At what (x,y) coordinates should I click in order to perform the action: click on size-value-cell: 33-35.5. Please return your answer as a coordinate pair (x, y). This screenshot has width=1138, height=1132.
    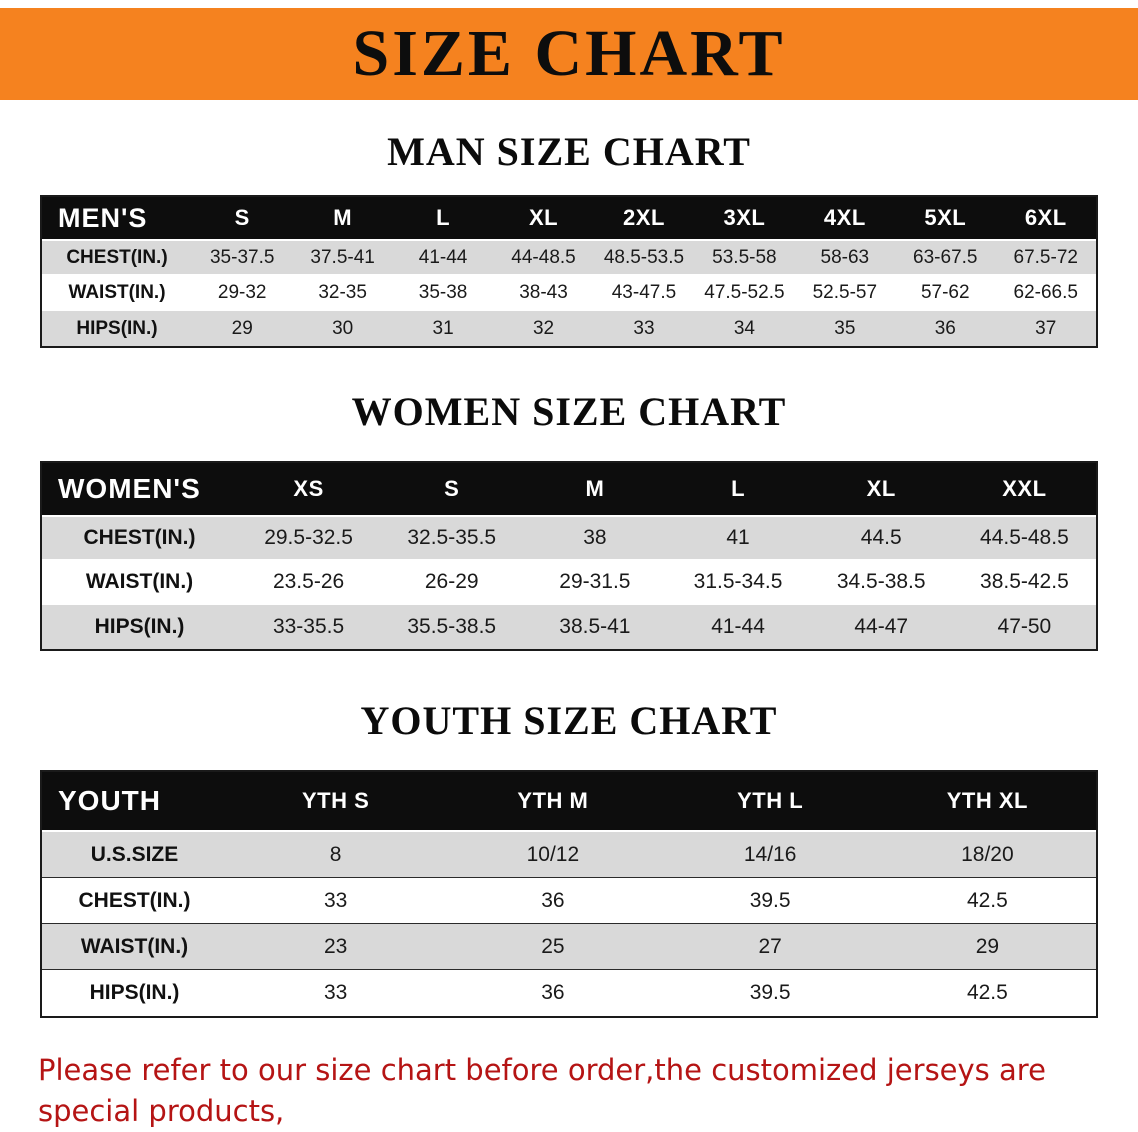
    Looking at the image, I should click on (308, 626).